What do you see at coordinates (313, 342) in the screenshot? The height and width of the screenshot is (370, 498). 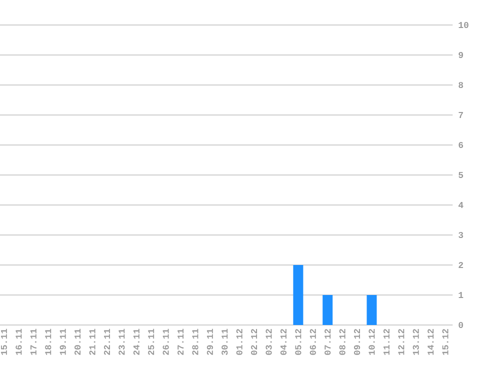 I see `x-tick-label: 06.12` at bounding box center [313, 342].